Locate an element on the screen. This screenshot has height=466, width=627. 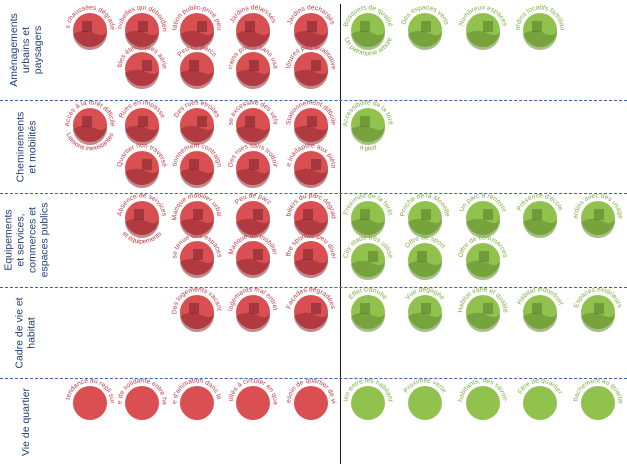
neg-badge-svg: Des logements vacants is located at coordinates (197, 309).